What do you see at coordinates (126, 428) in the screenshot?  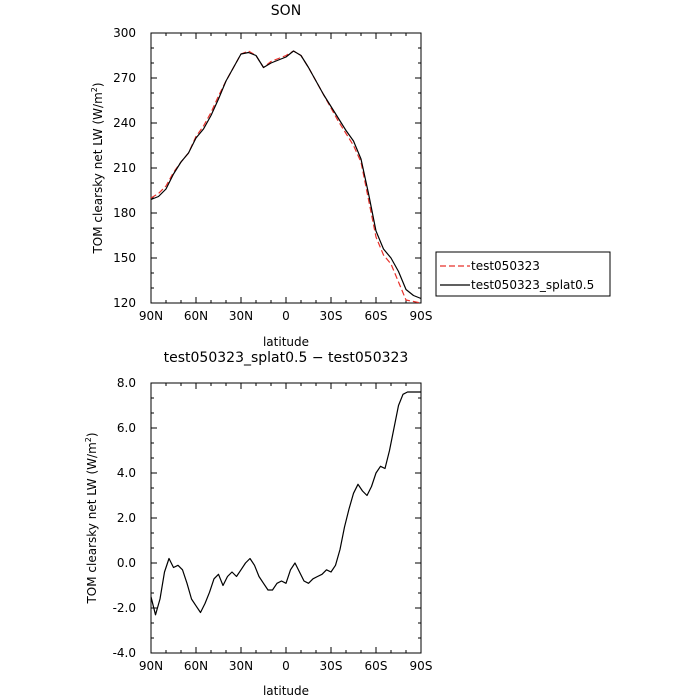 I see `bottom-y-tick-label: 6.0` at bounding box center [126, 428].